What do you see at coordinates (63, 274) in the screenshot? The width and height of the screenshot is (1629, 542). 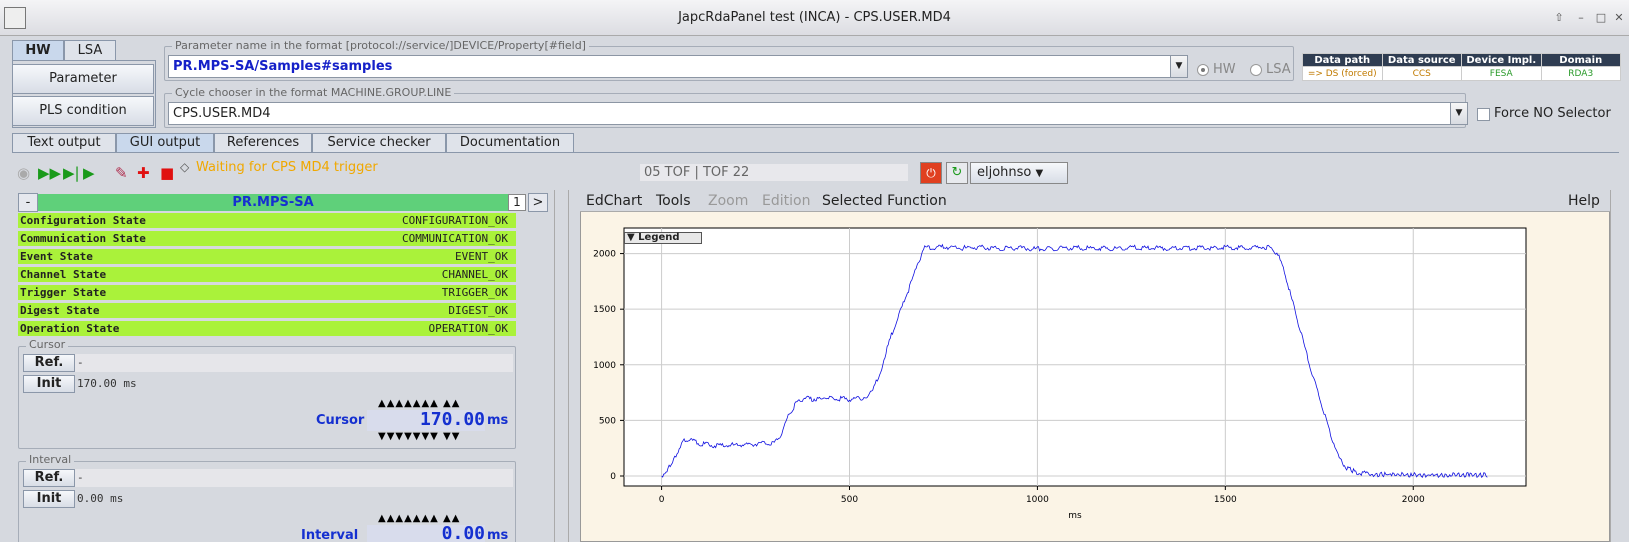 I see `state-label: Channel State` at bounding box center [63, 274].